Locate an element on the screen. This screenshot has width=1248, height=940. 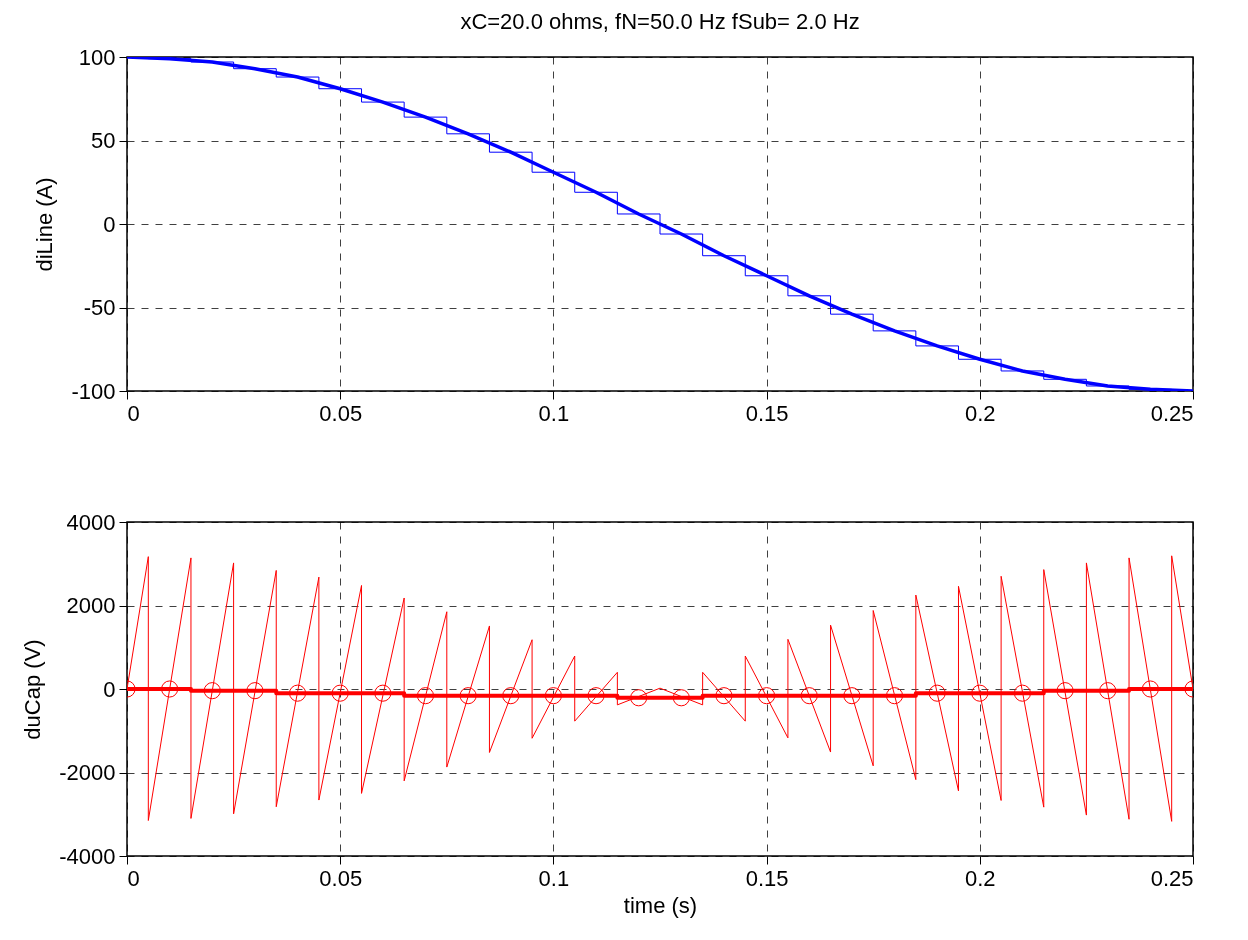
y-tick-label: 2000 is located at coordinates (91, 605).